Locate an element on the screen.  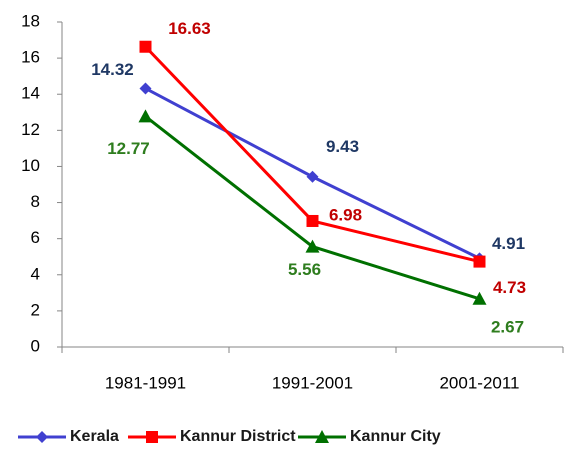
y-tick-label: 10 is located at coordinates (30, 165).